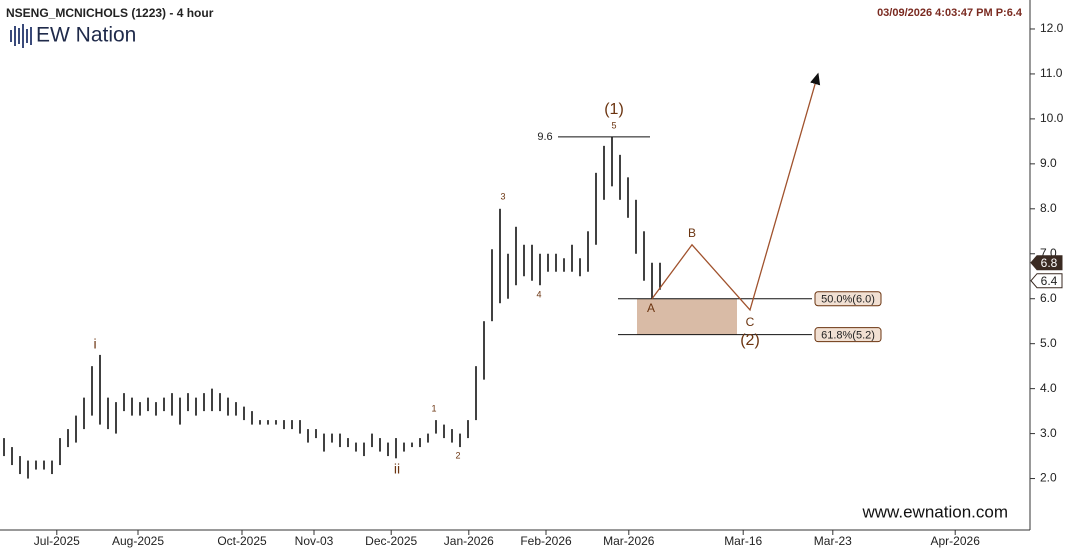 The width and height of the screenshot is (1070, 550). What do you see at coordinates (502, 196) in the screenshot?
I see `wave-label: 3` at bounding box center [502, 196].